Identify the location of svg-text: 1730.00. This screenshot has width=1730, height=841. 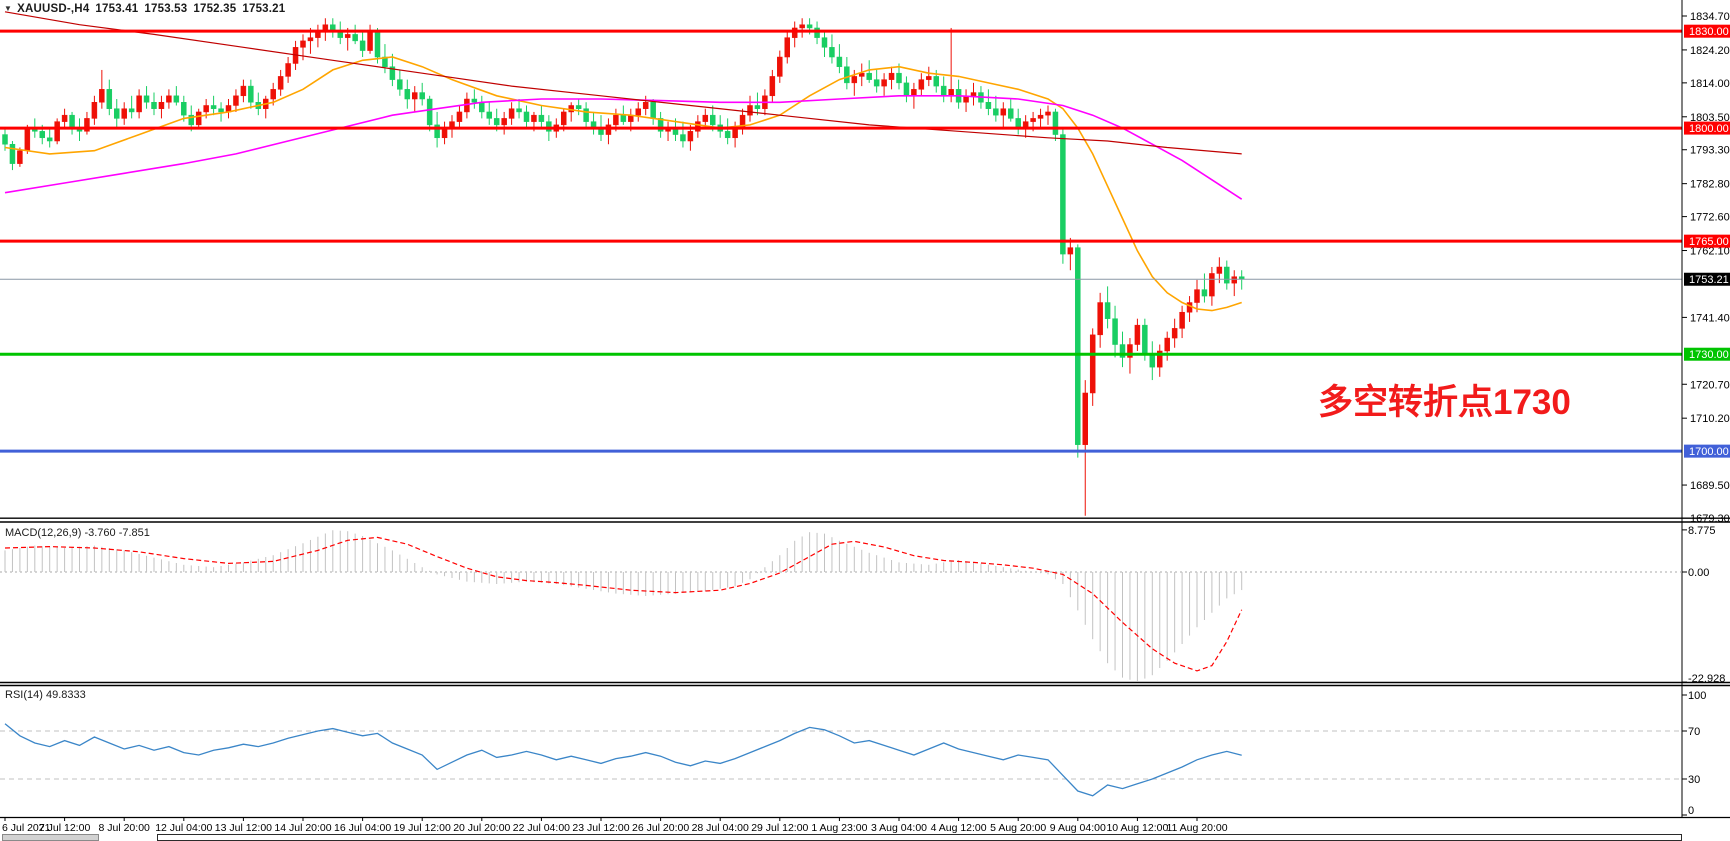
(1709, 355).